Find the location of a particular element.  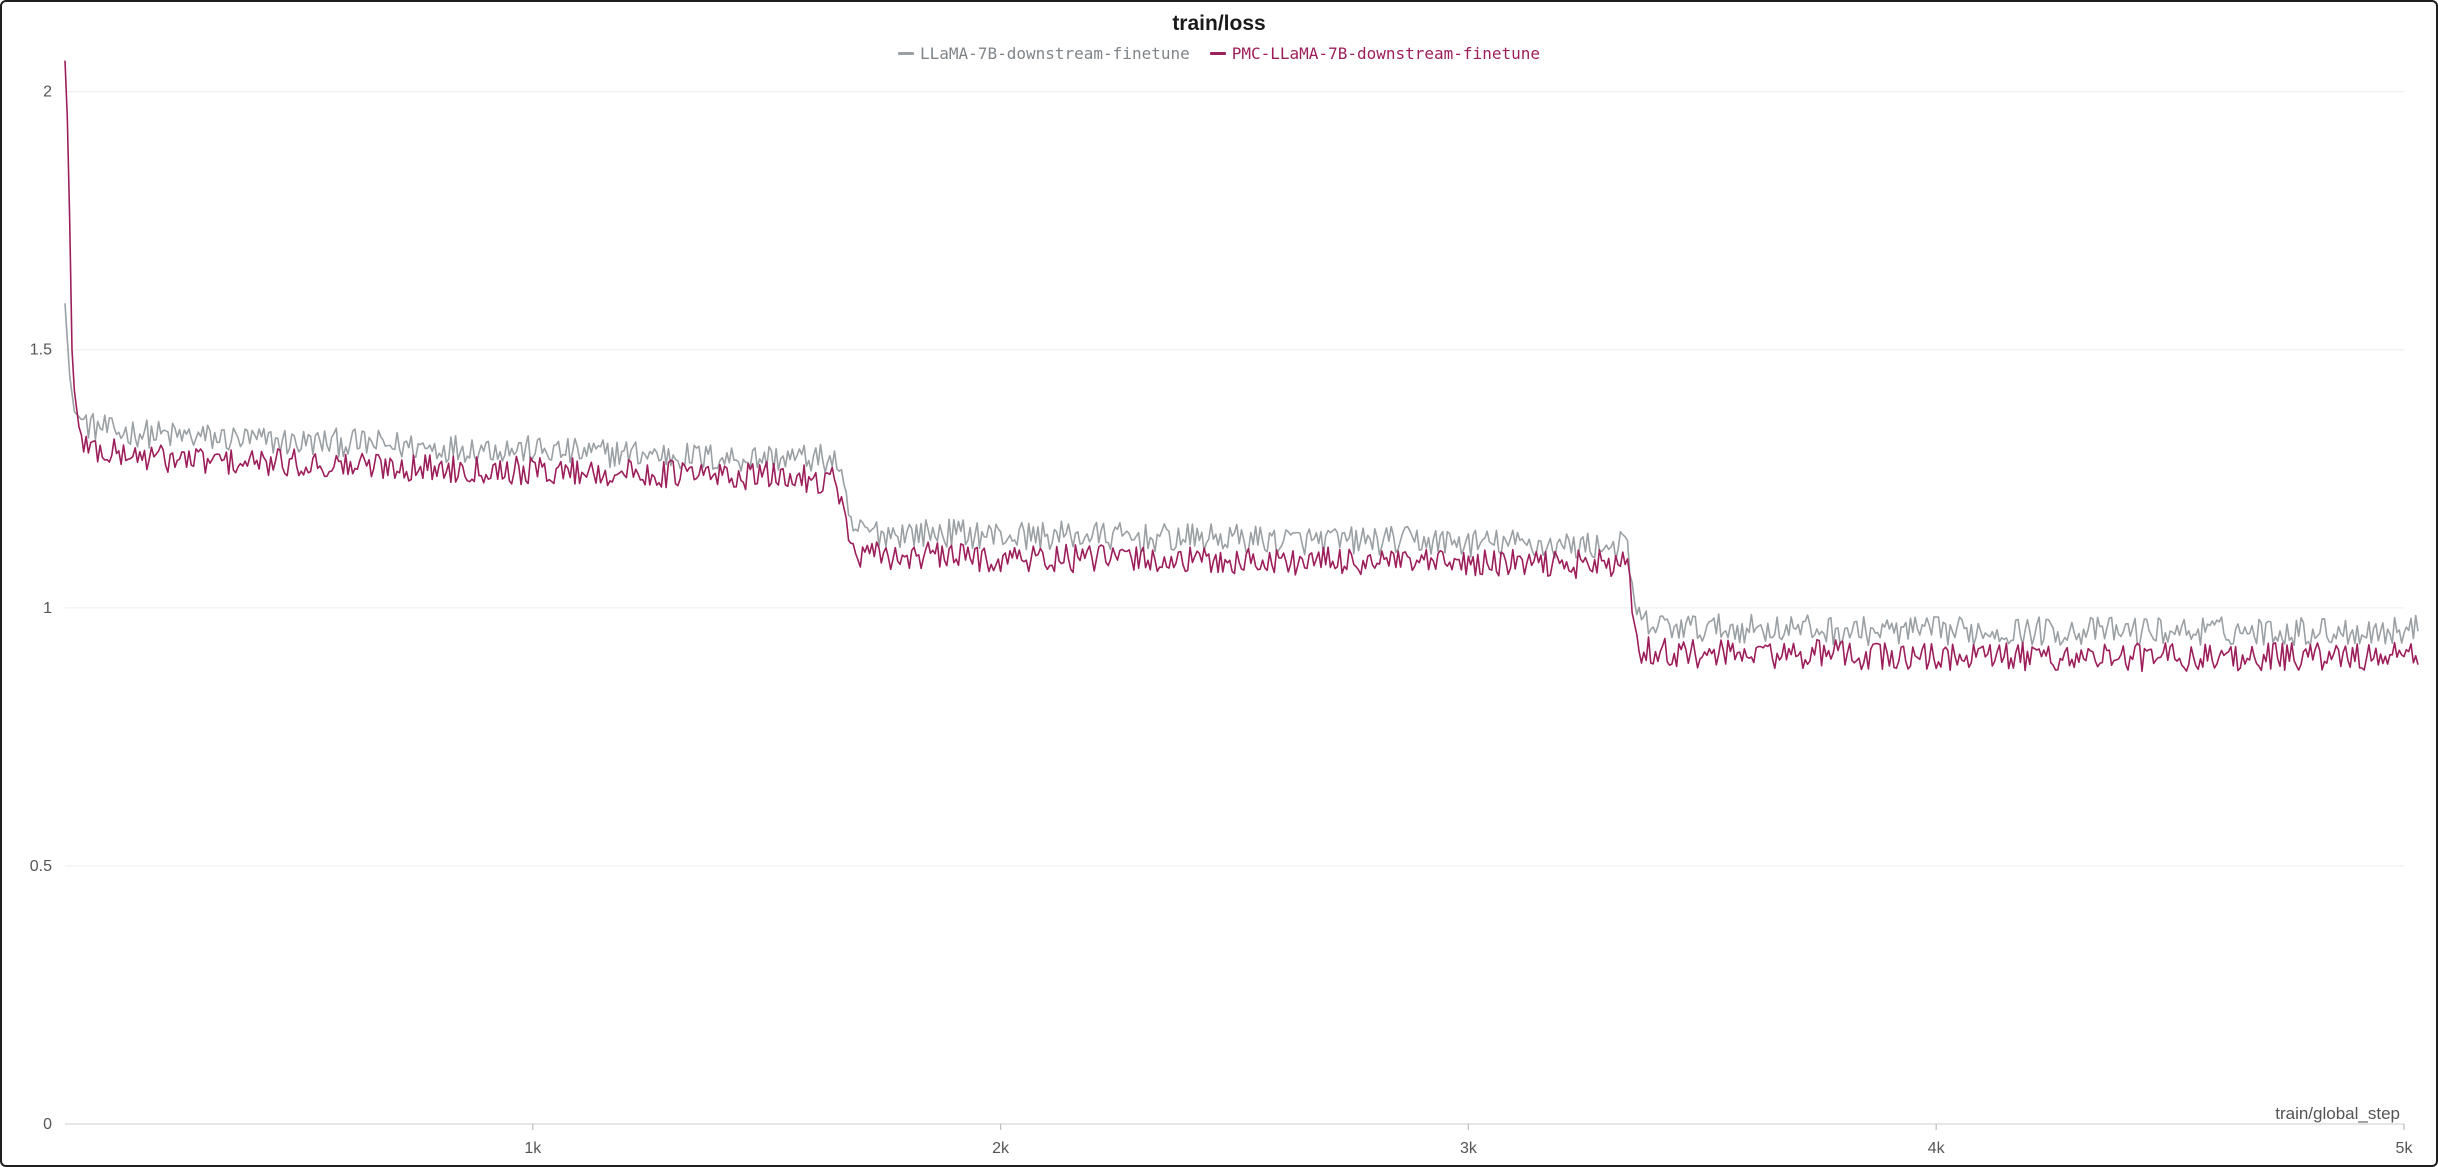

x-tick-label: 1k is located at coordinates (533, 1148).